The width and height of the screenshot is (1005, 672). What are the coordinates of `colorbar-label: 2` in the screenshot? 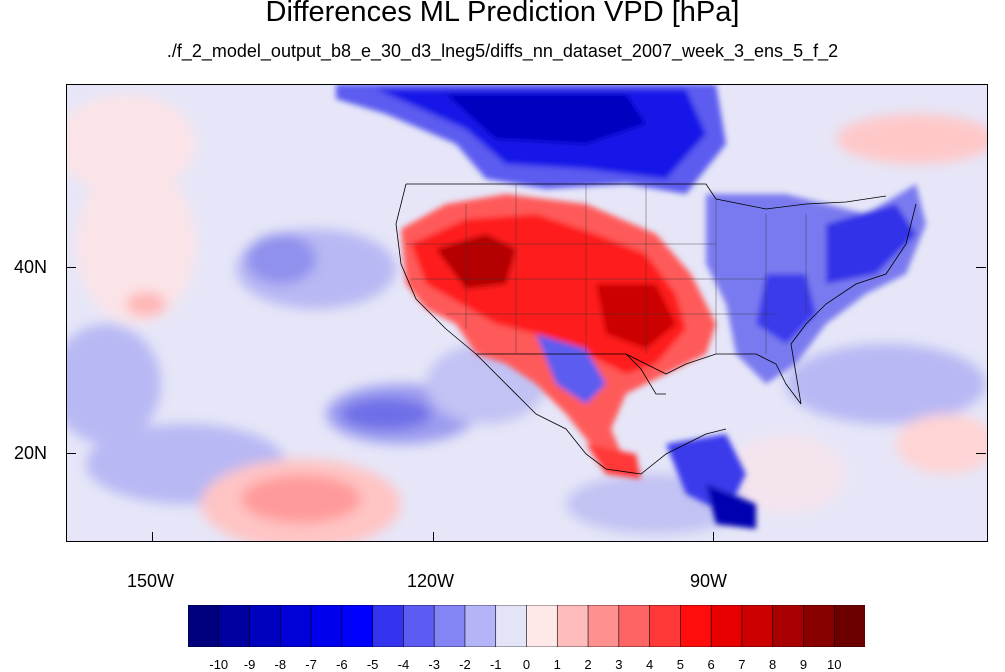 It's located at (588, 664).